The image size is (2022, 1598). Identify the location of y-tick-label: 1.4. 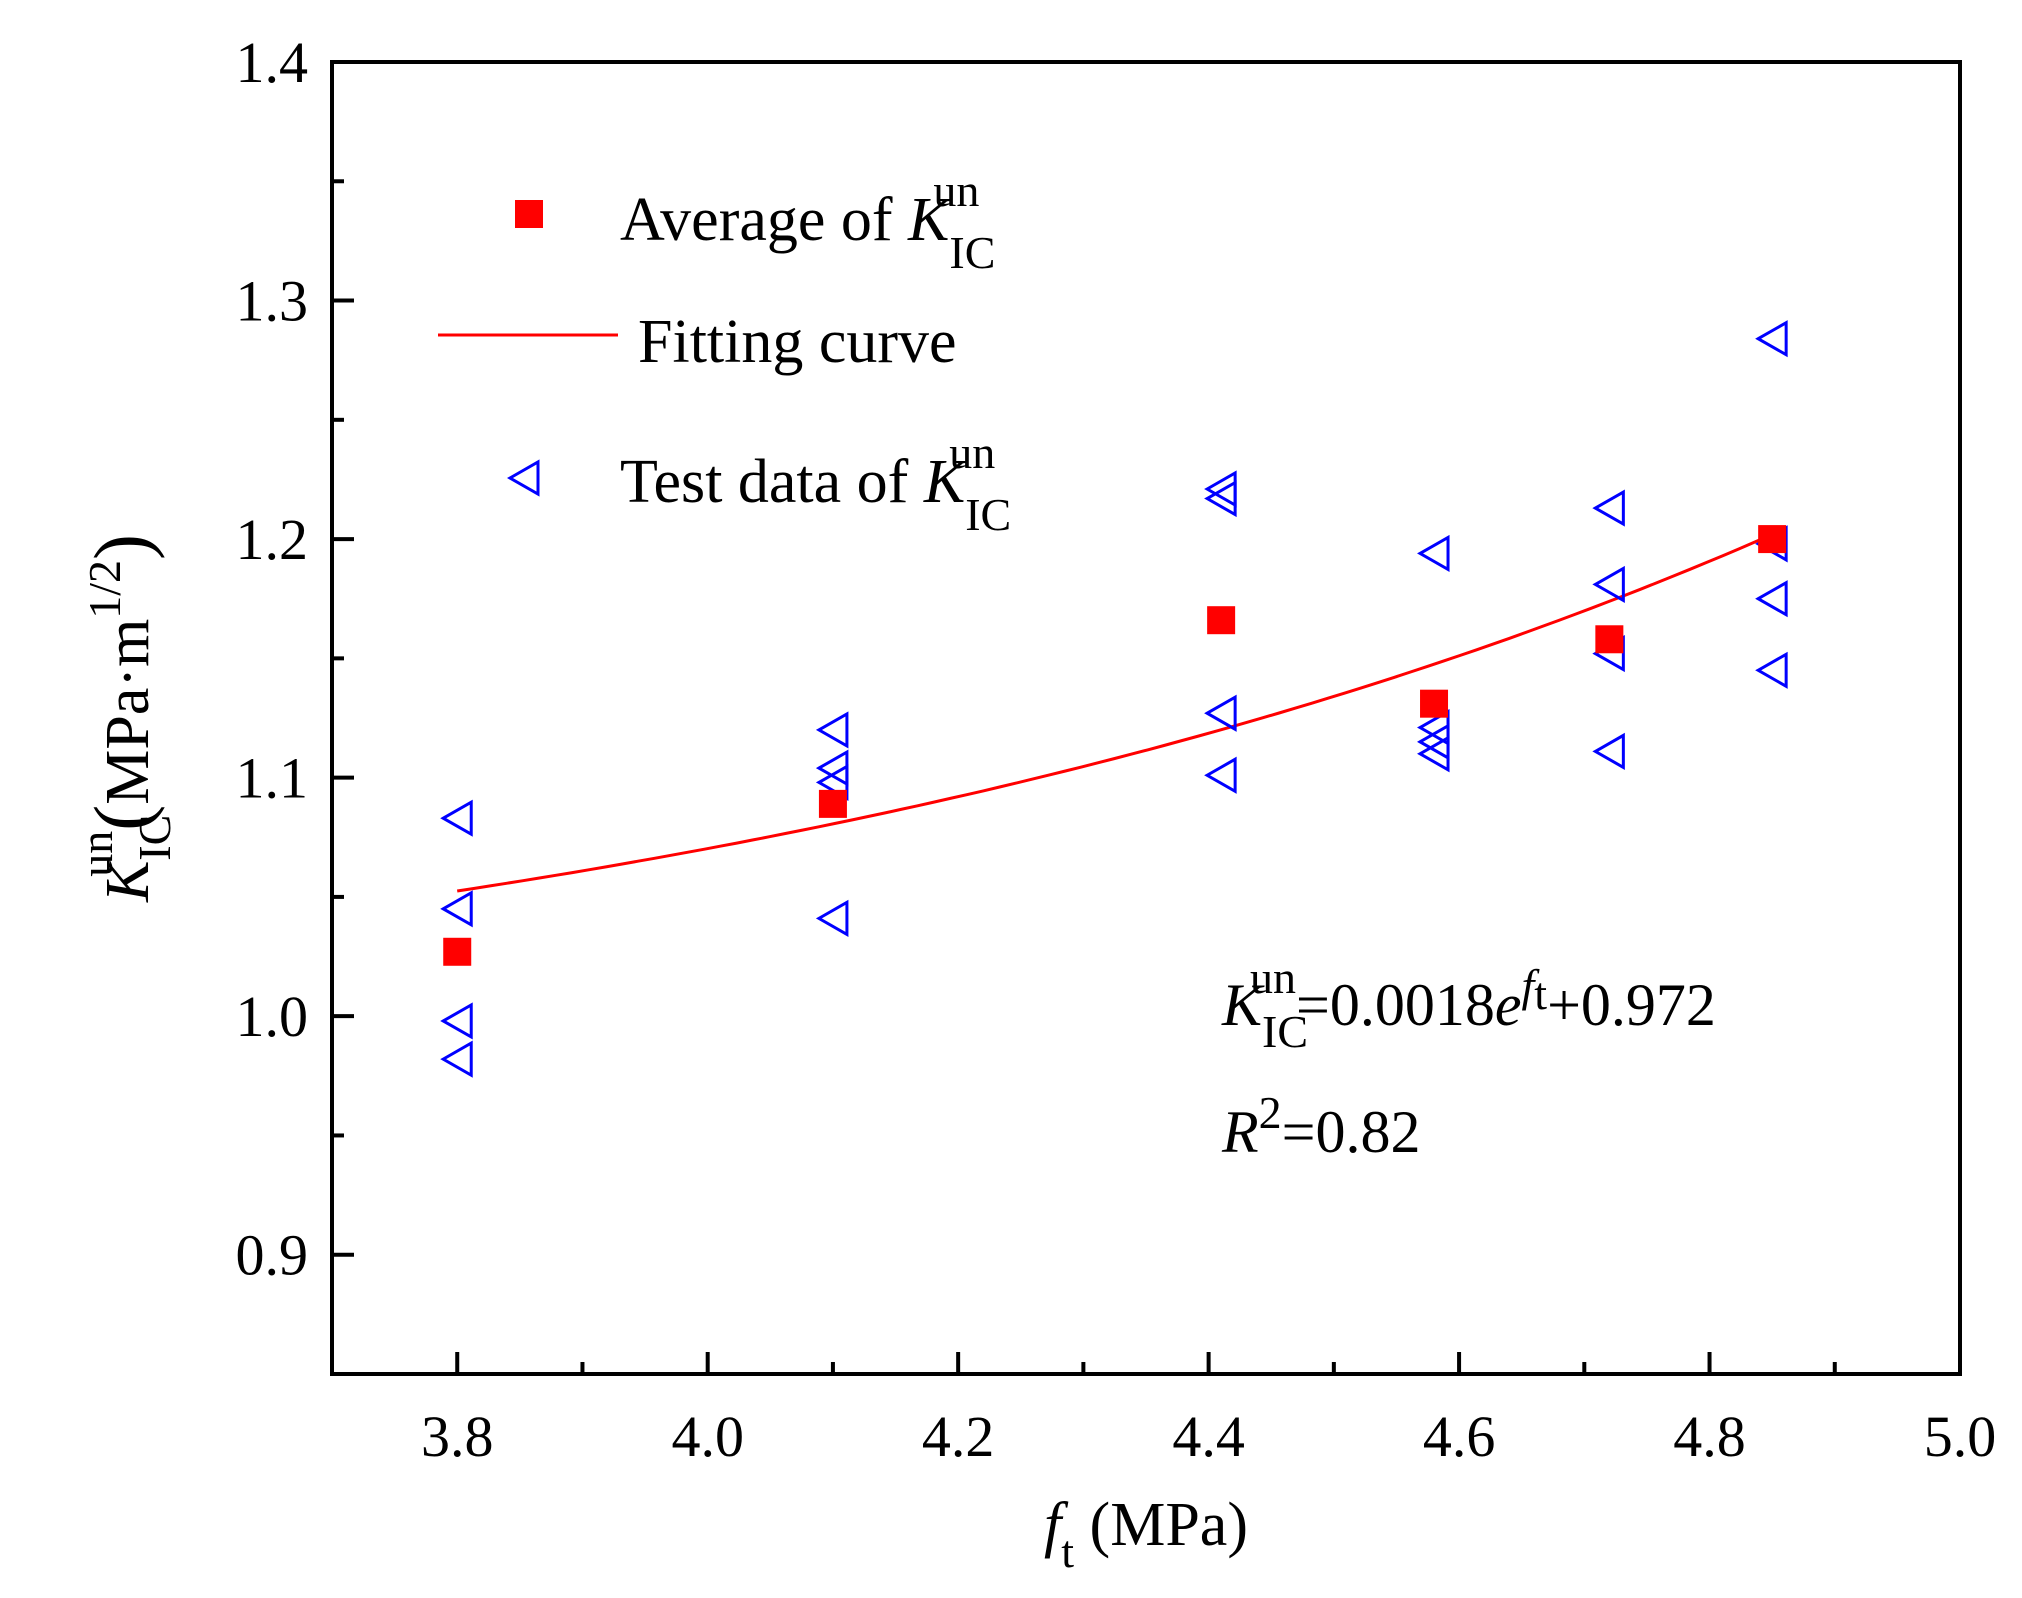
(272, 62).